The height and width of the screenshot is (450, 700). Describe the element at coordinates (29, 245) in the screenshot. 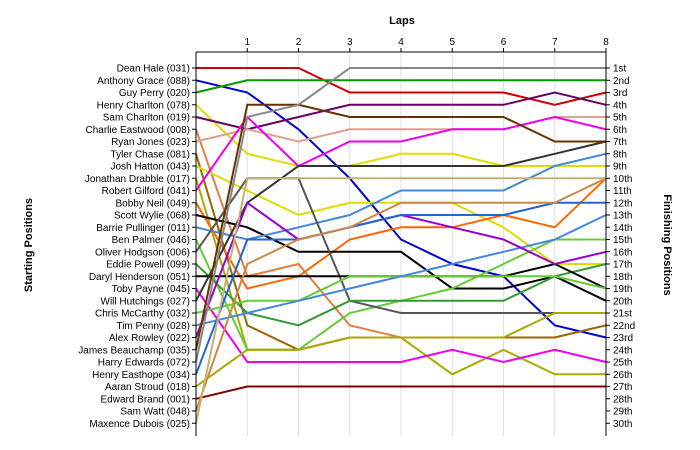

I see `left-axis-title: Starting Positions` at that location.